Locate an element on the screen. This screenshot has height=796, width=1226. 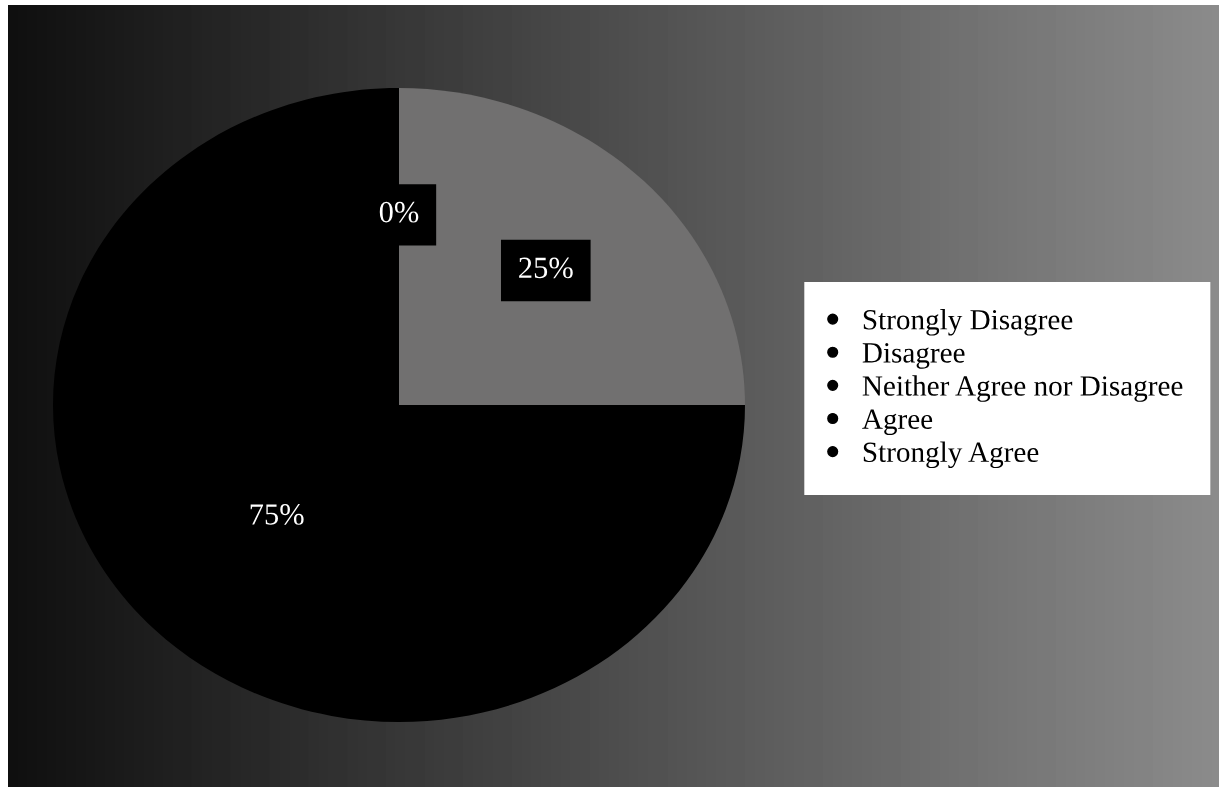
slice-label: Agree is located at coordinates (897, 422).